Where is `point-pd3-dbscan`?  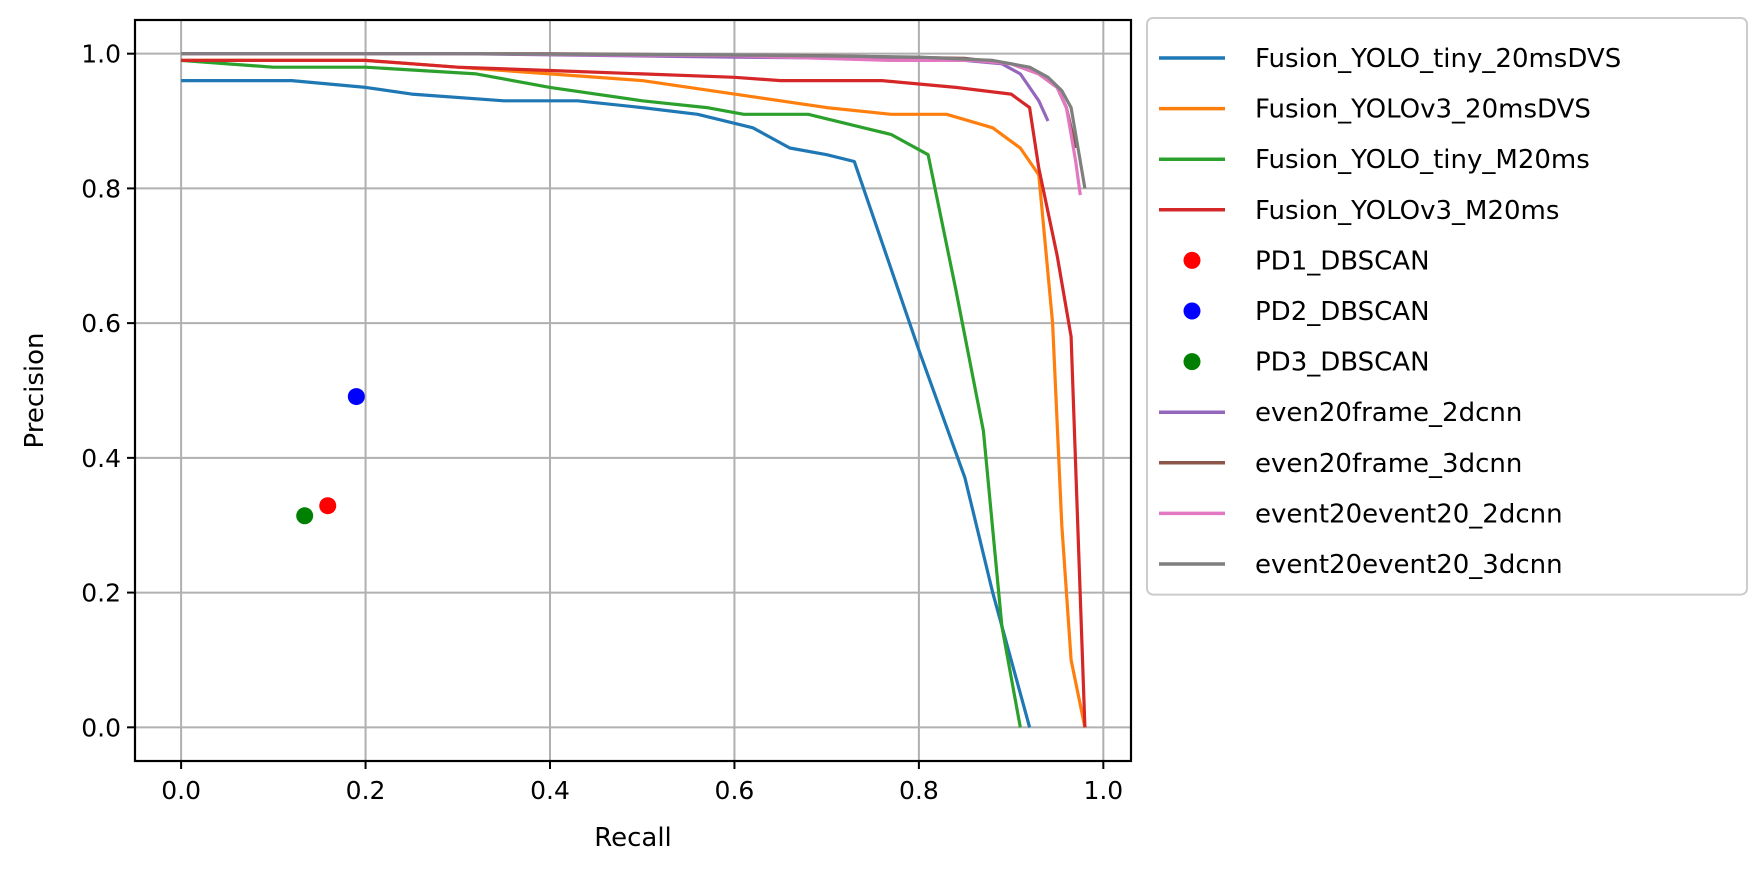 point-pd3-dbscan is located at coordinates (305, 516).